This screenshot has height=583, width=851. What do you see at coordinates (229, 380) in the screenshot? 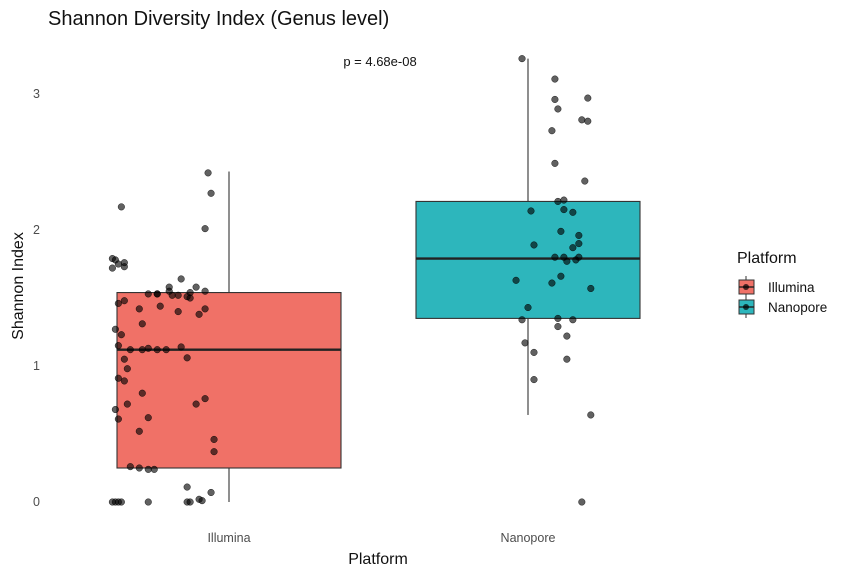
I see `iqr-box` at bounding box center [229, 380].